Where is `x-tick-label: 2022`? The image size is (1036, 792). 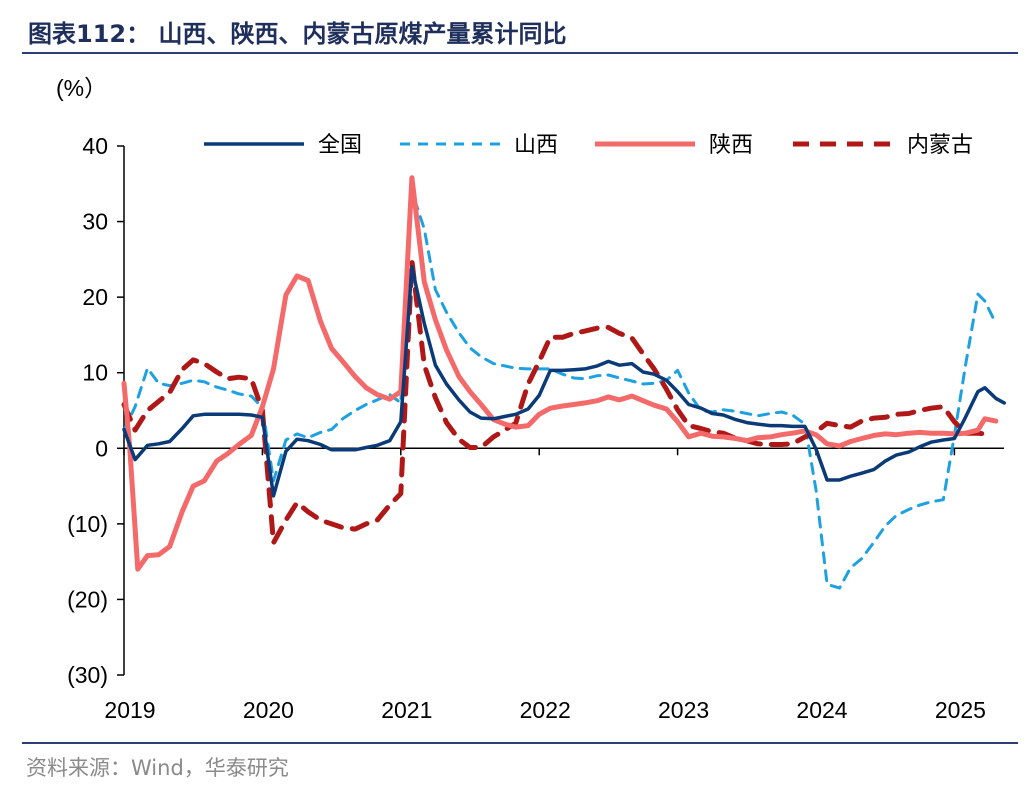
x-tick-label: 2022 is located at coordinates (545, 710).